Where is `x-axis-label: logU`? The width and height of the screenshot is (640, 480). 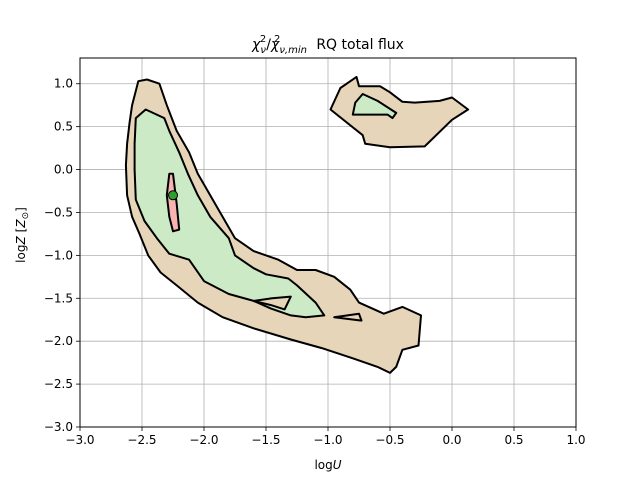
x-axis-label: logU is located at coordinates (327, 465).